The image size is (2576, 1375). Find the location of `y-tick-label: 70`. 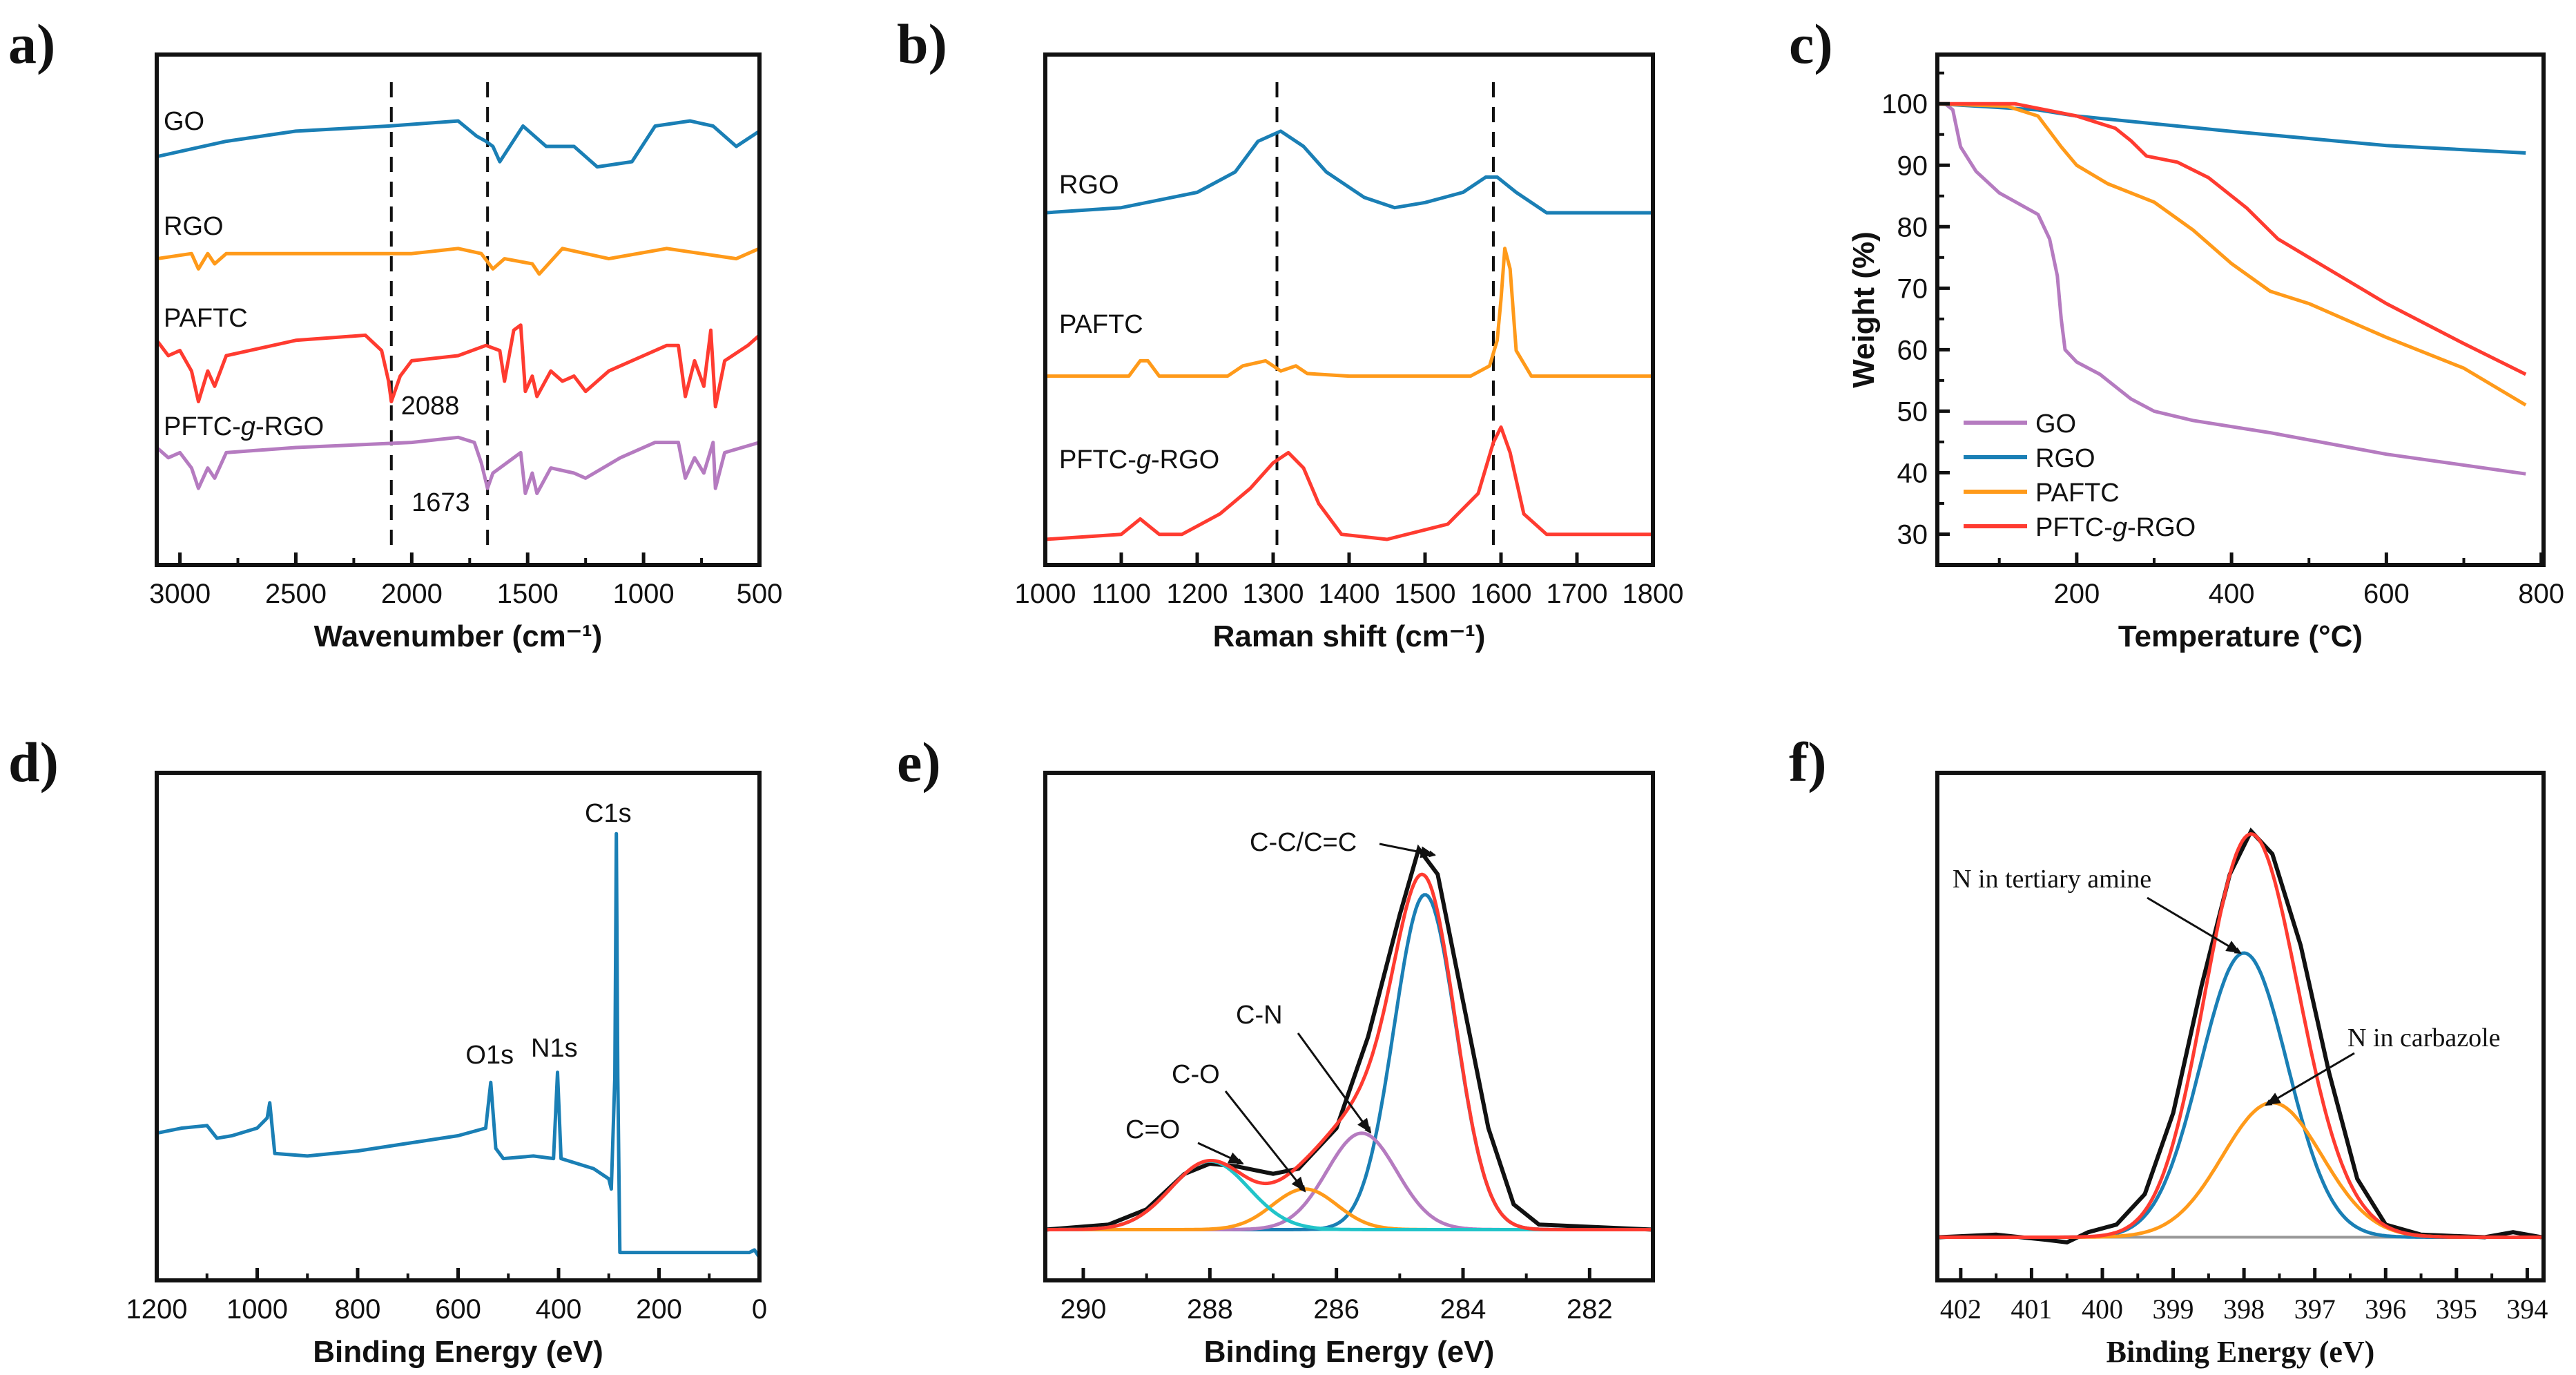

y-tick-label: 70 is located at coordinates (1913, 288).